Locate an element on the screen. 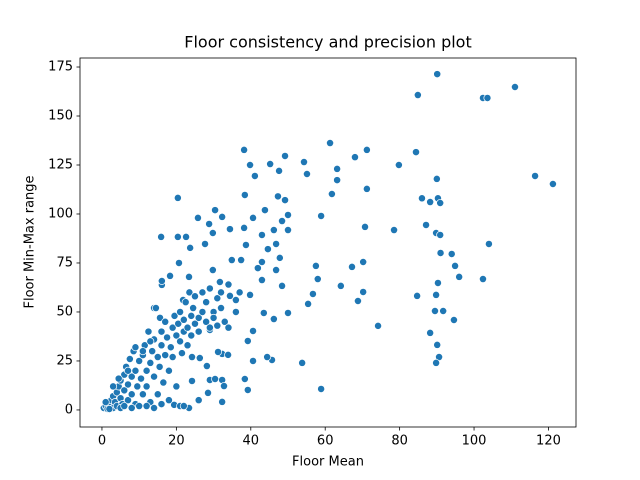 This screenshot has height=480, width=640. x-tick-label: 20 is located at coordinates (176, 441).